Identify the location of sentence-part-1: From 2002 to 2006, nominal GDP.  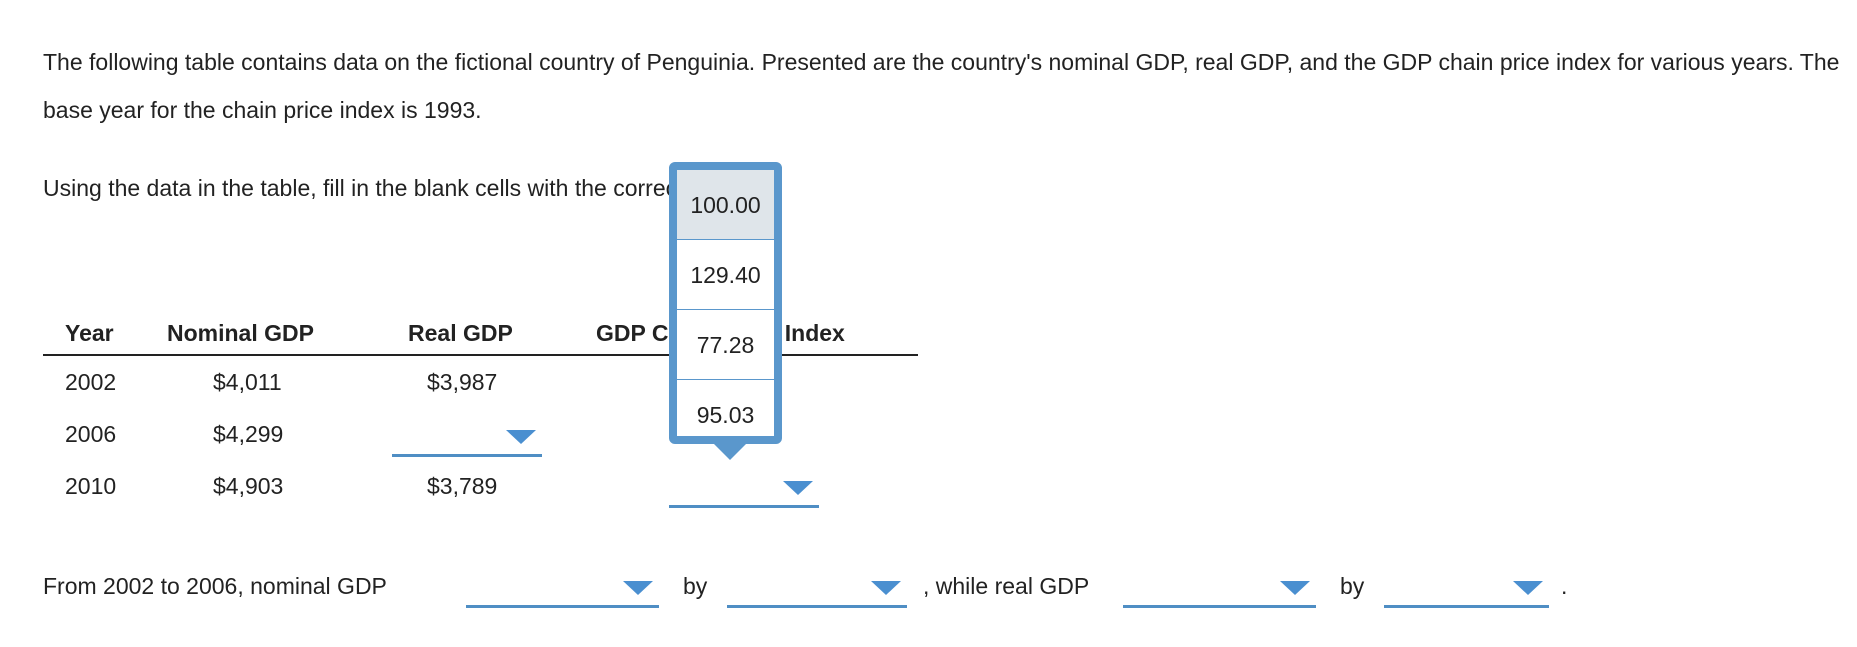
(215, 586).